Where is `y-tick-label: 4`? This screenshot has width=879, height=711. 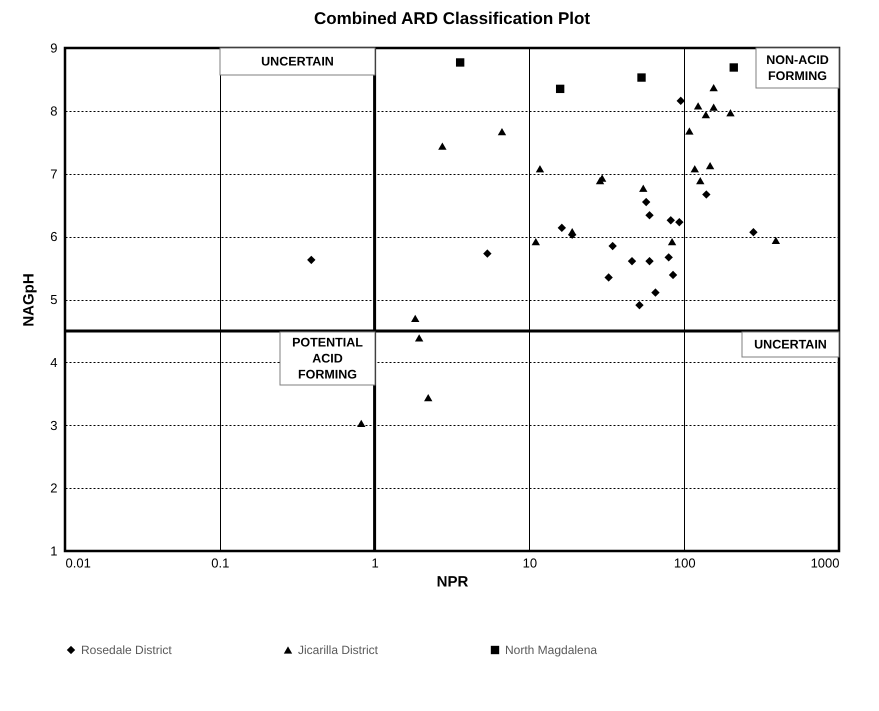
y-tick-label: 4 is located at coordinates (54, 362).